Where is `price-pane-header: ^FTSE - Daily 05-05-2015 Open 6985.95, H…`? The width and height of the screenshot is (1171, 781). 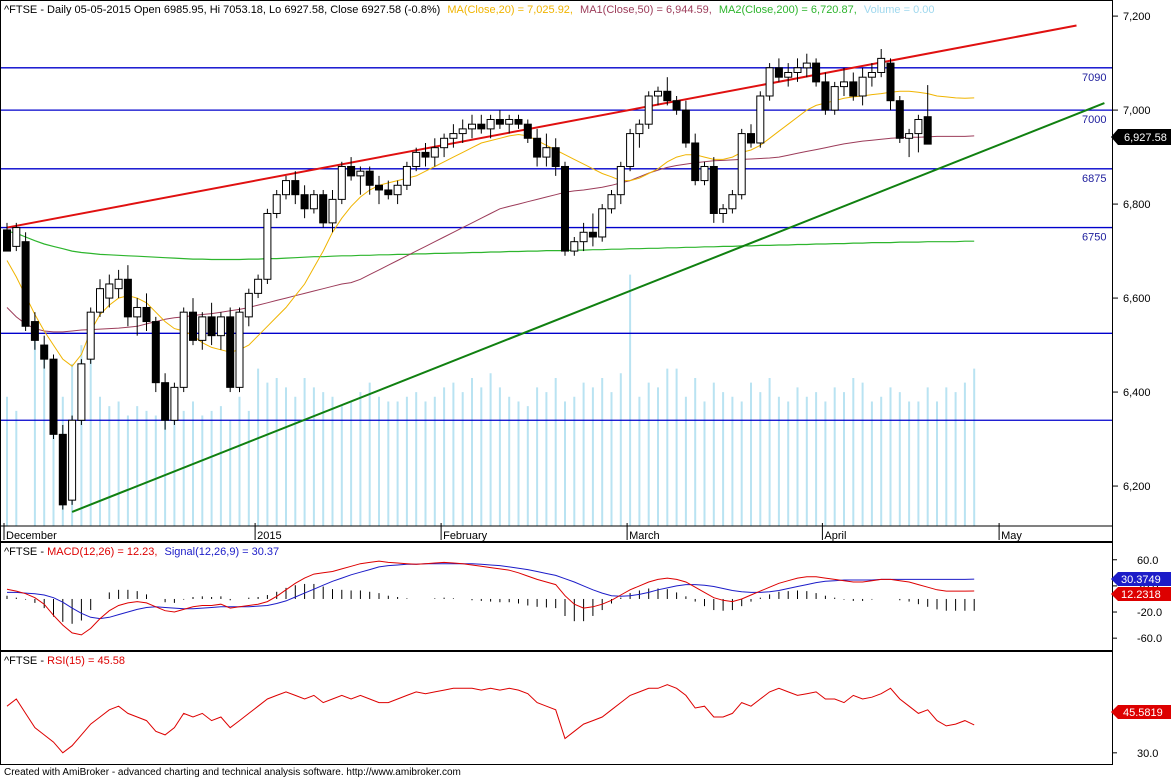 price-pane-header: ^FTSE - Daily 05-05-2015 Open 6985.95, H… is located at coordinates (469, 10).